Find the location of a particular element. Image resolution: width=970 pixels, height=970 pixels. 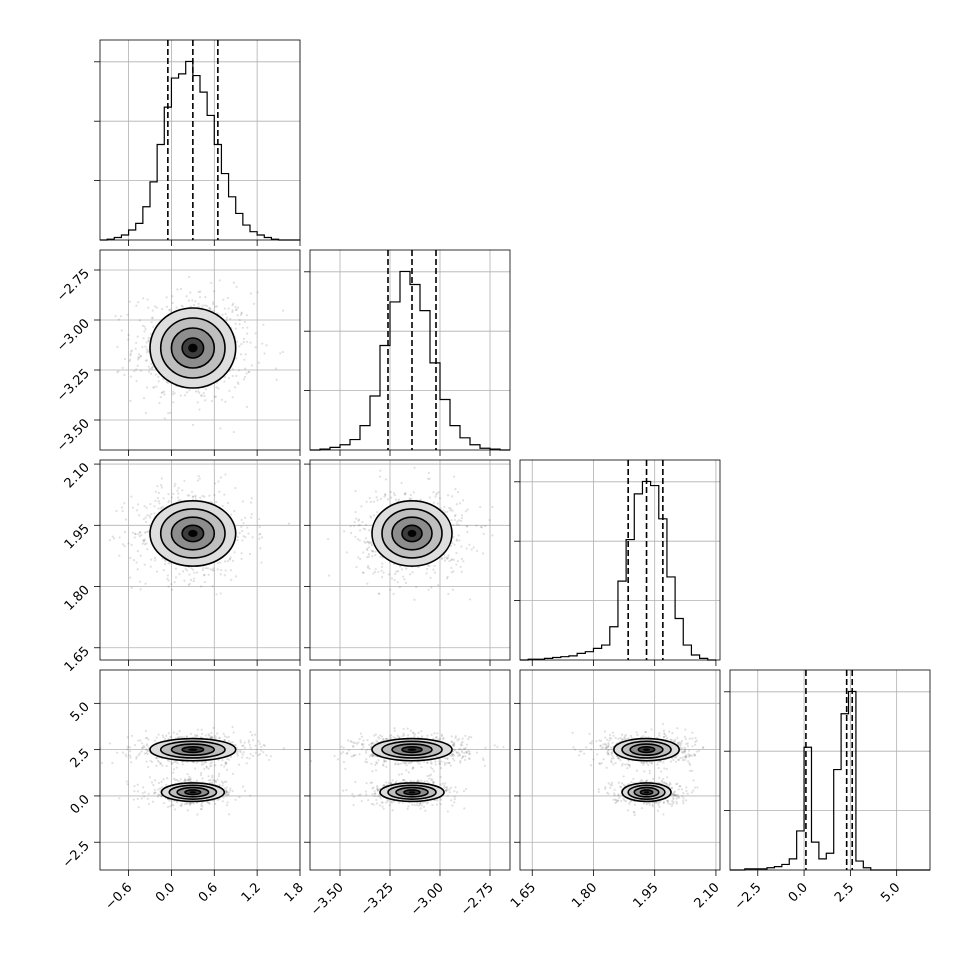

panel-frame is located at coordinates (410, 770).